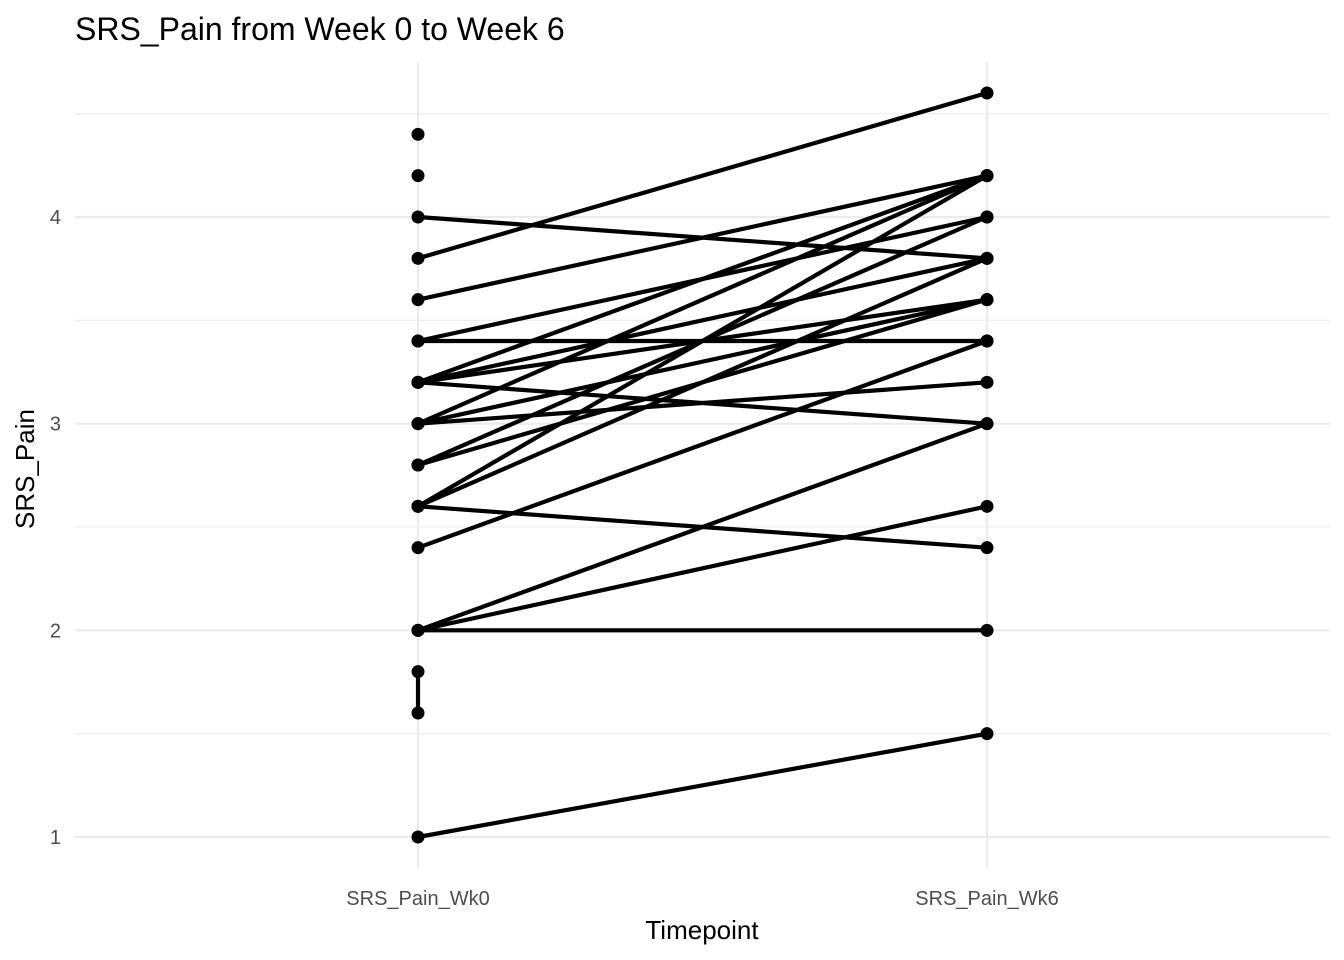 The image size is (1344, 960). Describe the element at coordinates (702, 899) in the screenshot. I see `x-axis-ticks: SRS_Pain_Wk0 SRS_Pain_Wk6` at that location.